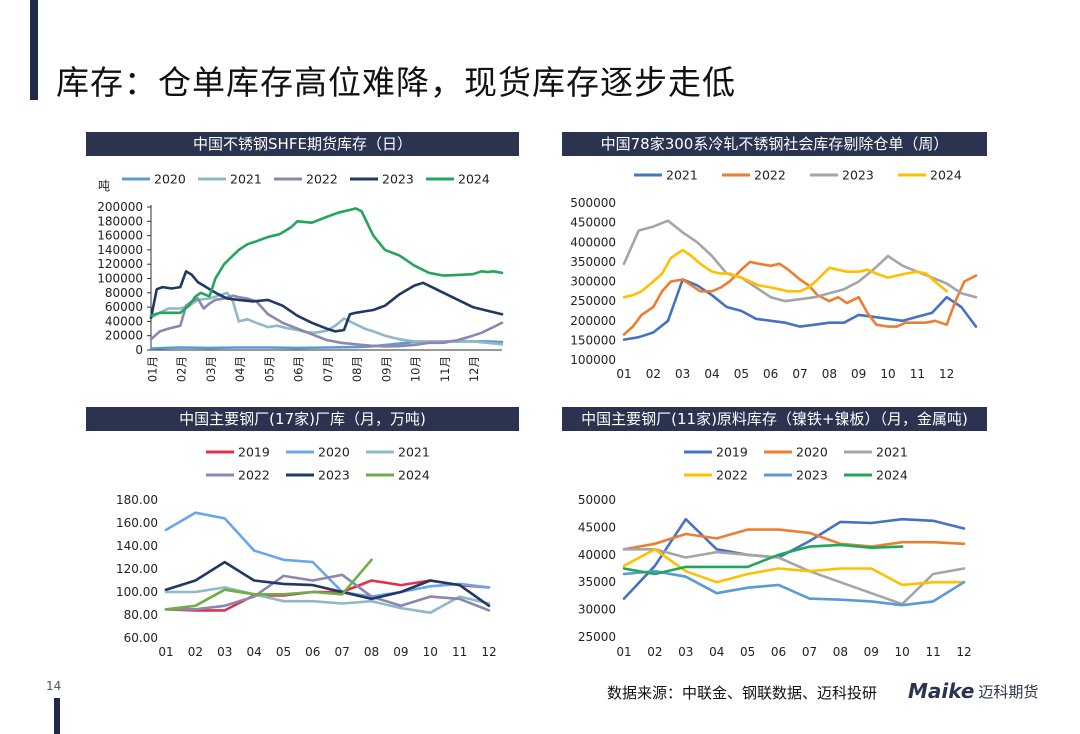  I want to click on y-tick-label: 120000, so click(120, 264).